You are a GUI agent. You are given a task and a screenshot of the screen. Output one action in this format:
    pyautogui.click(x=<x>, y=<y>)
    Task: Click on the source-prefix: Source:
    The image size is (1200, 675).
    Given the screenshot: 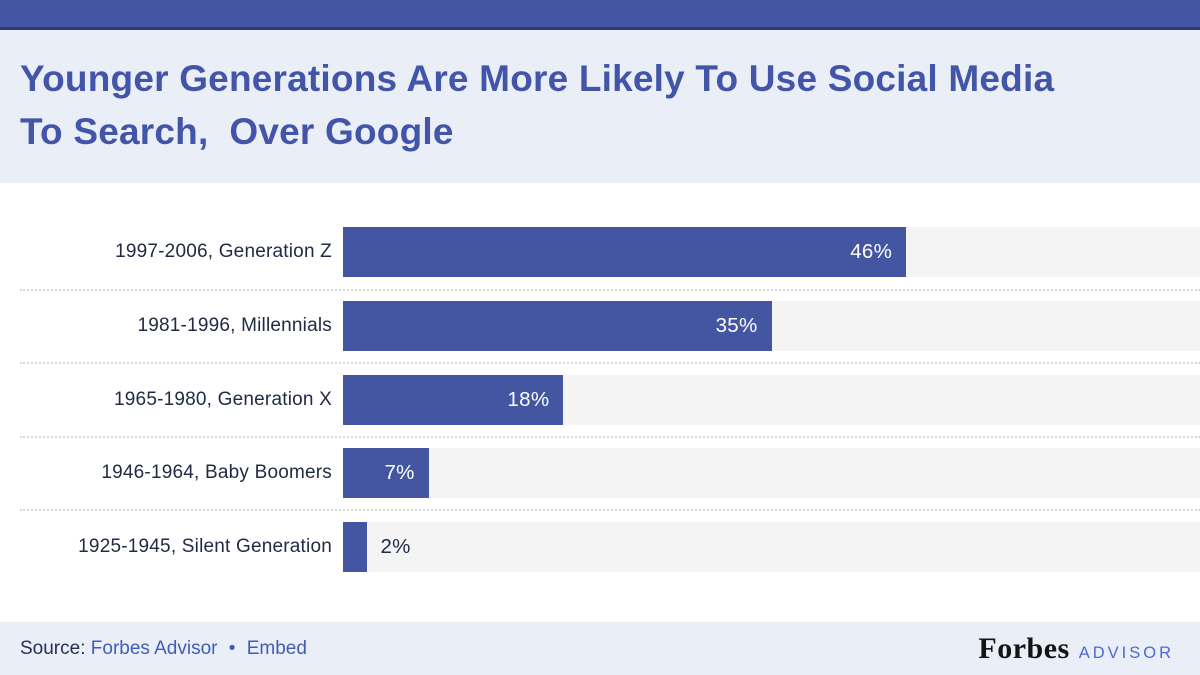 What is the action you would take?
    pyautogui.click(x=53, y=648)
    